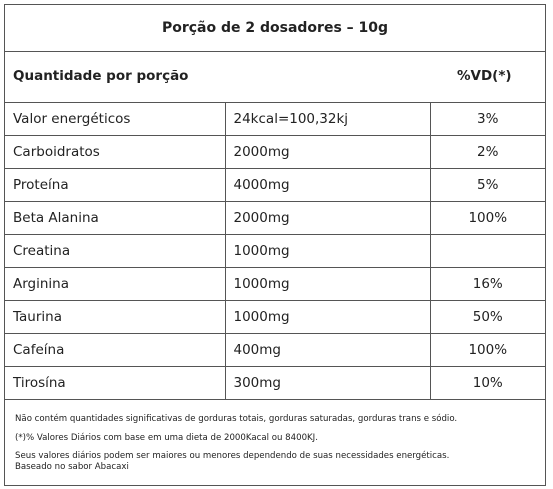  What do you see at coordinates (327, 350) in the screenshot?
I see `nutrient-amount: 400mg` at bounding box center [327, 350].